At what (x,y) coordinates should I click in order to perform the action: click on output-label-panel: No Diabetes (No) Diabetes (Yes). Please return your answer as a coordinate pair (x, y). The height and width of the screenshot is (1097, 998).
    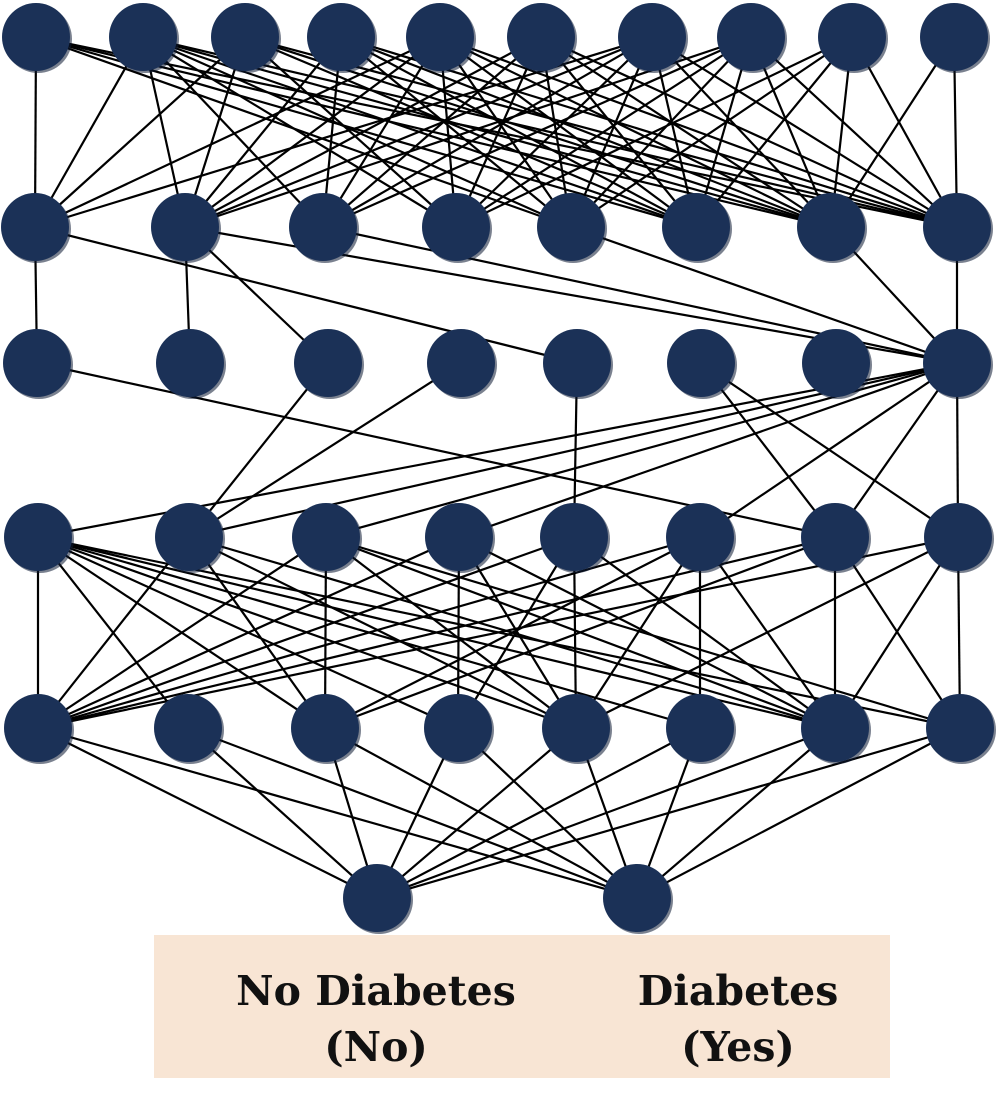
    Looking at the image, I should click on (522, 1006).